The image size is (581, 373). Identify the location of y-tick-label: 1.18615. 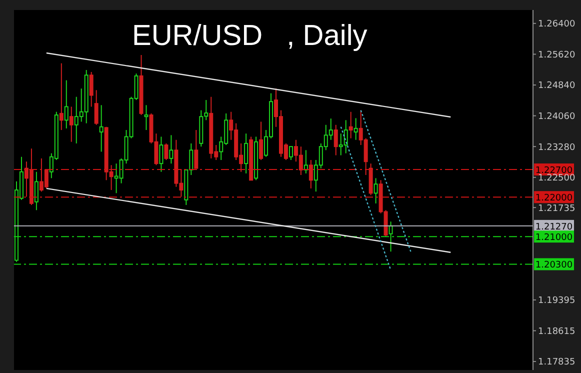
(557, 331).